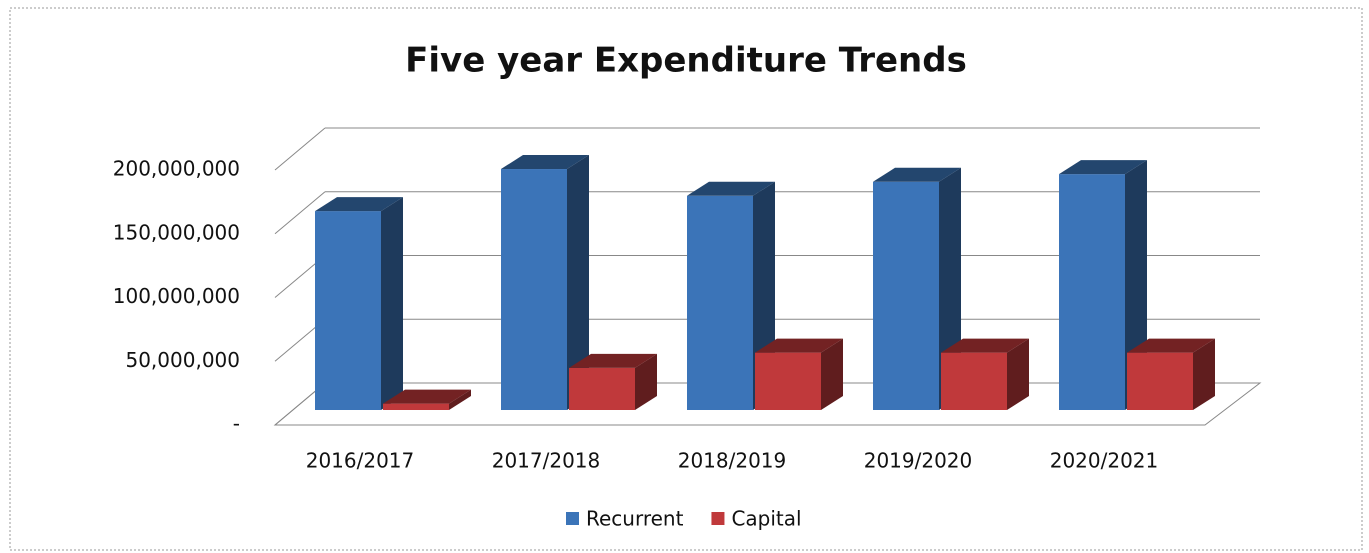  I want to click on legend-label: Recurrent, so click(635, 519).